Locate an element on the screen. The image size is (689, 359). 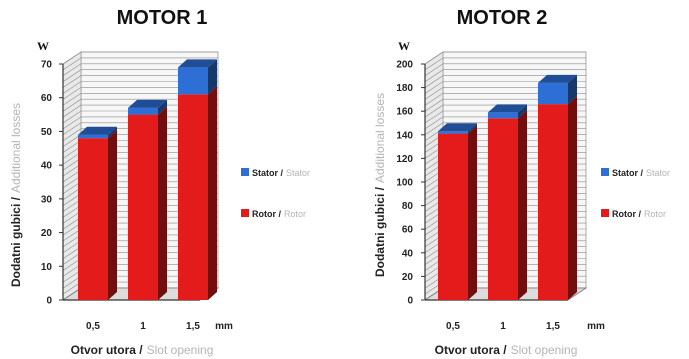
chart-title: MOTOR 2 is located at coordinates (502, 18).